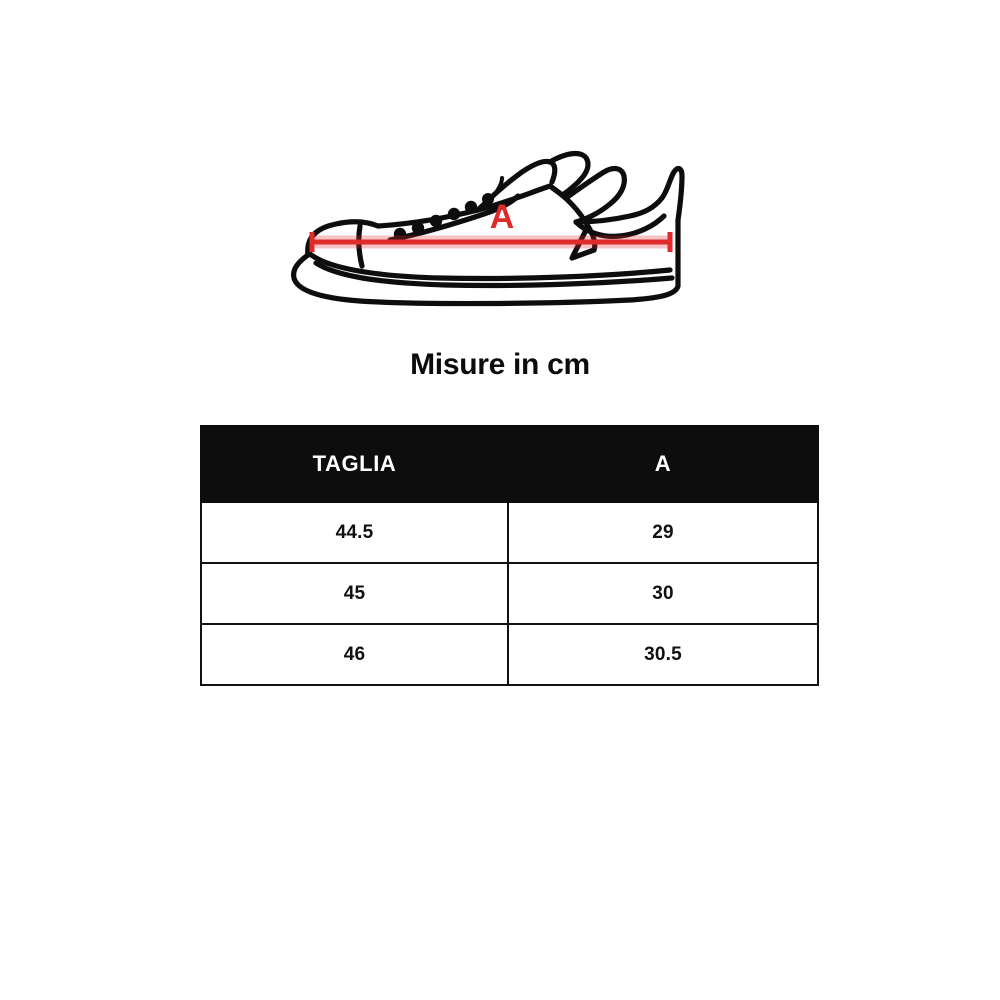 The width and height of the screenshot is (1000, 1000). I want to click on table-row: 46 30.5, so click(509, 654).